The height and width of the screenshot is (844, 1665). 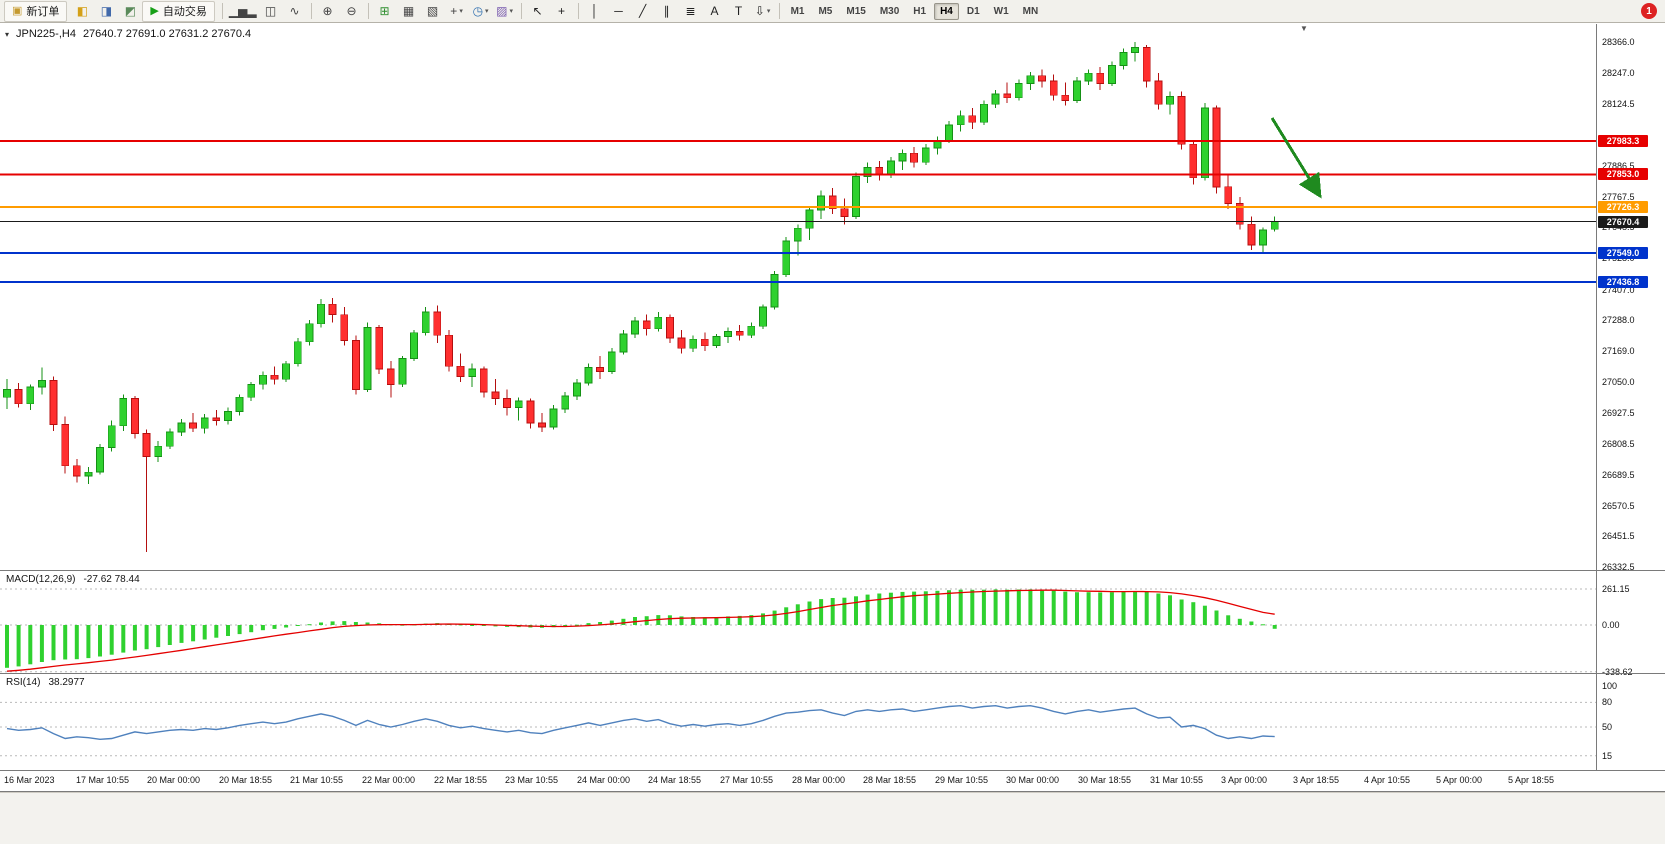 I want to click on macd-label: MACD(12,26,9), so click(x=41, y=579).